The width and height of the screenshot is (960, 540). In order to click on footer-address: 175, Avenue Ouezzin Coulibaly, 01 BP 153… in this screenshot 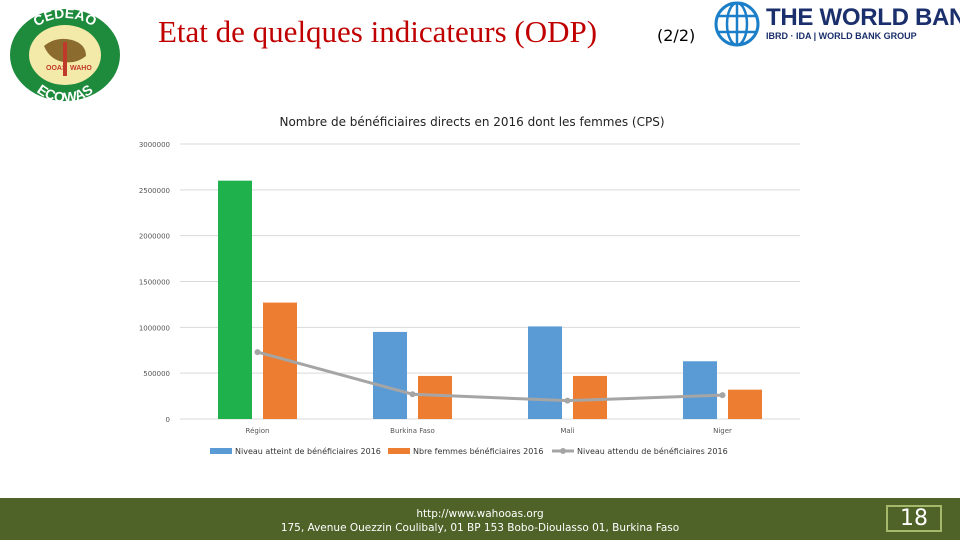, I will do `click(480, 528)`.